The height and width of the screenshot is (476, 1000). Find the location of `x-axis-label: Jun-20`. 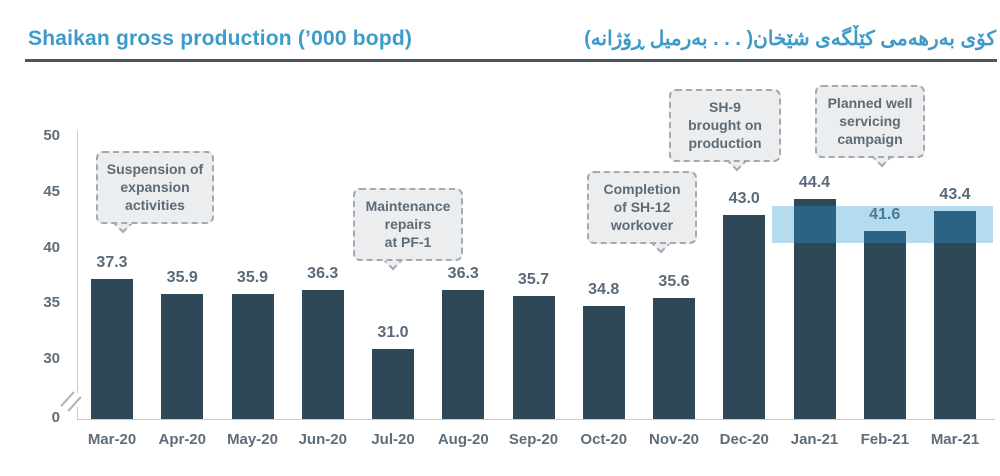

x-axis-label: Jun-20 is located at coordinates (322, 439).